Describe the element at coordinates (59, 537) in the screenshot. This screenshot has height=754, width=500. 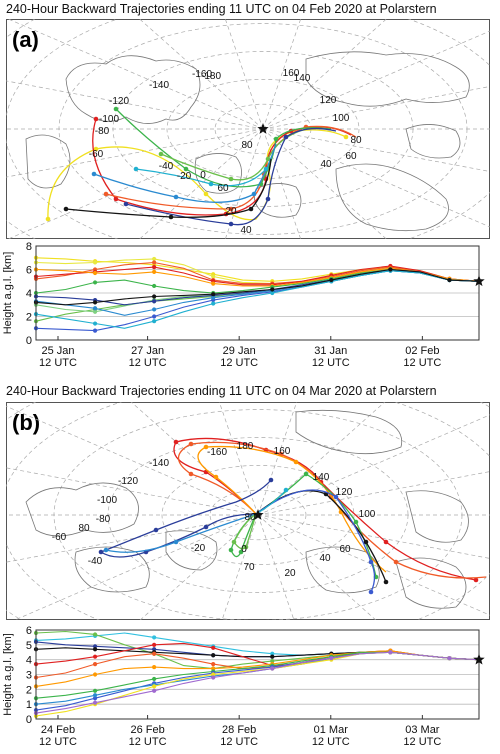
I see `longitude-label: -60` at that location.